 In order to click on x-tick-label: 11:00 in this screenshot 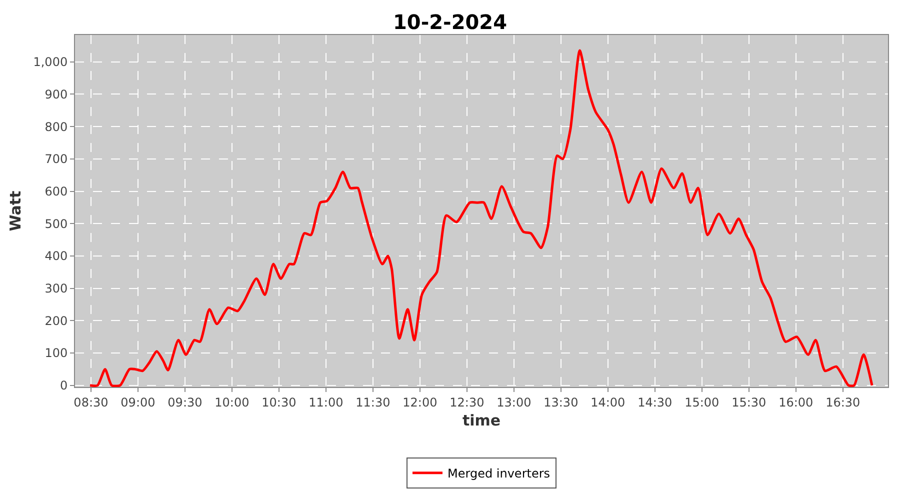, I will do `click(326, 402)`.